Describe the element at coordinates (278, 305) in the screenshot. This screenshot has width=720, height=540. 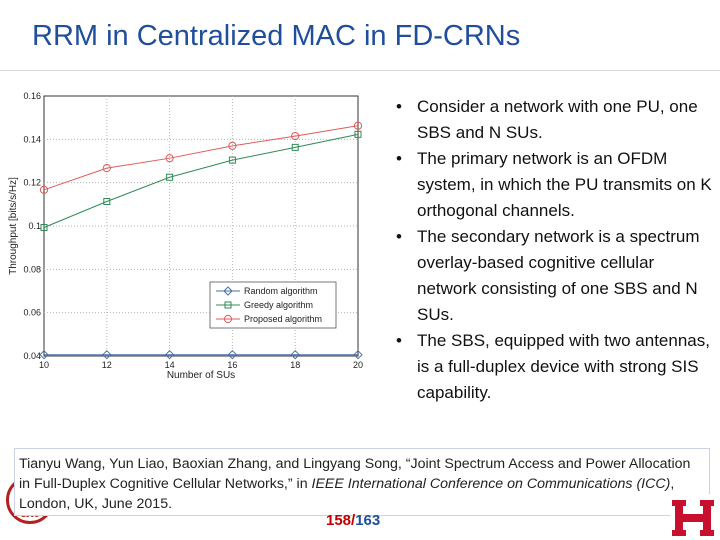
I see `legend-label: Greedy algorithm` at that location.